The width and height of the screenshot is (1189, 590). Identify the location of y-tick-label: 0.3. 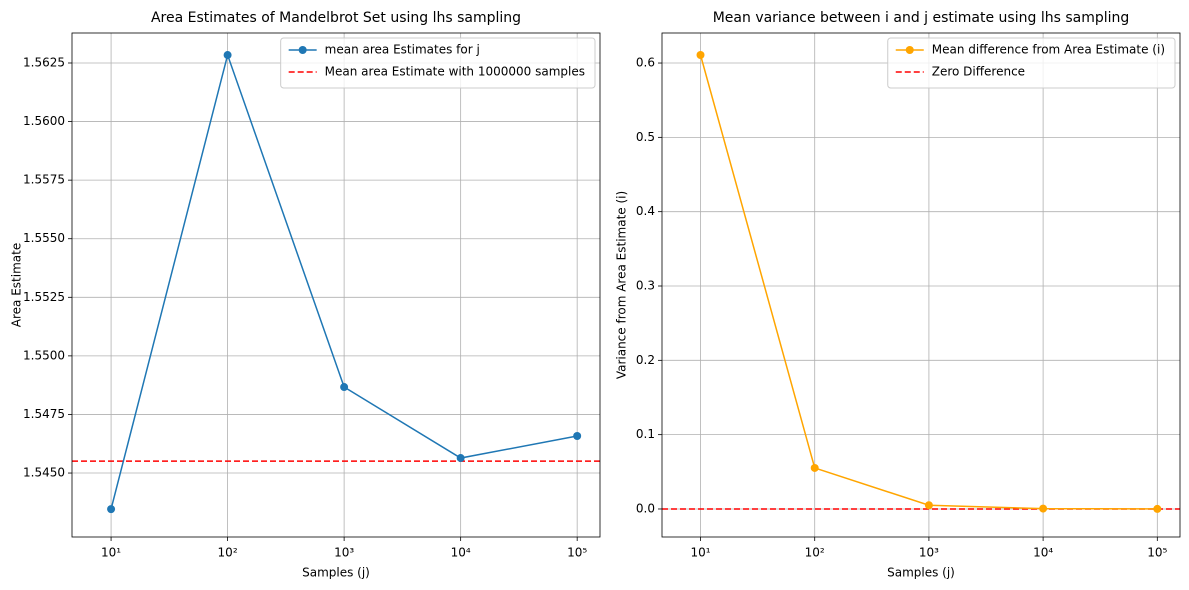
(645, 286).